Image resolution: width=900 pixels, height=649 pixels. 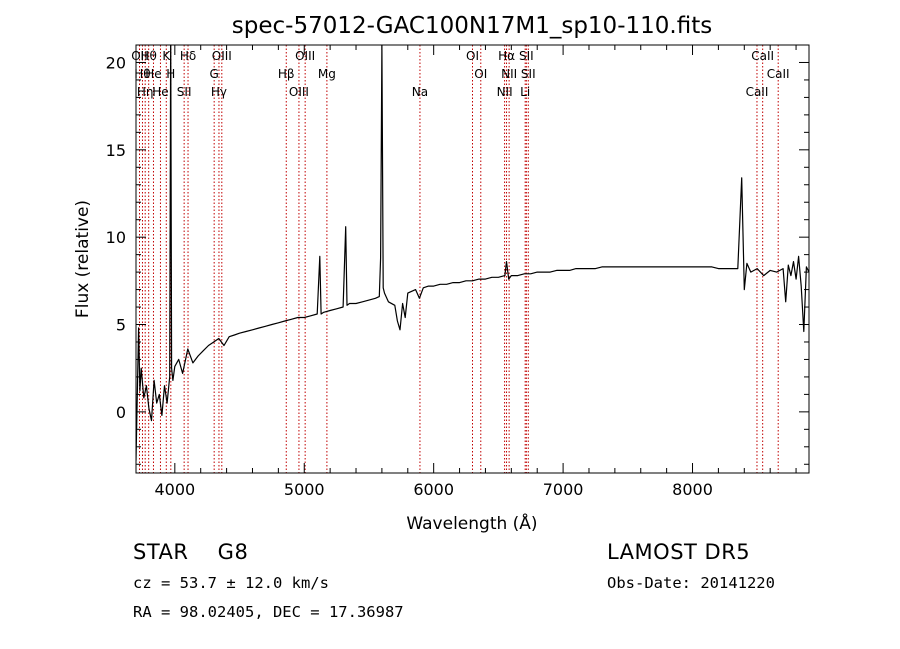 I want to click on line-label: Hβ, so click(x=286, y=74).